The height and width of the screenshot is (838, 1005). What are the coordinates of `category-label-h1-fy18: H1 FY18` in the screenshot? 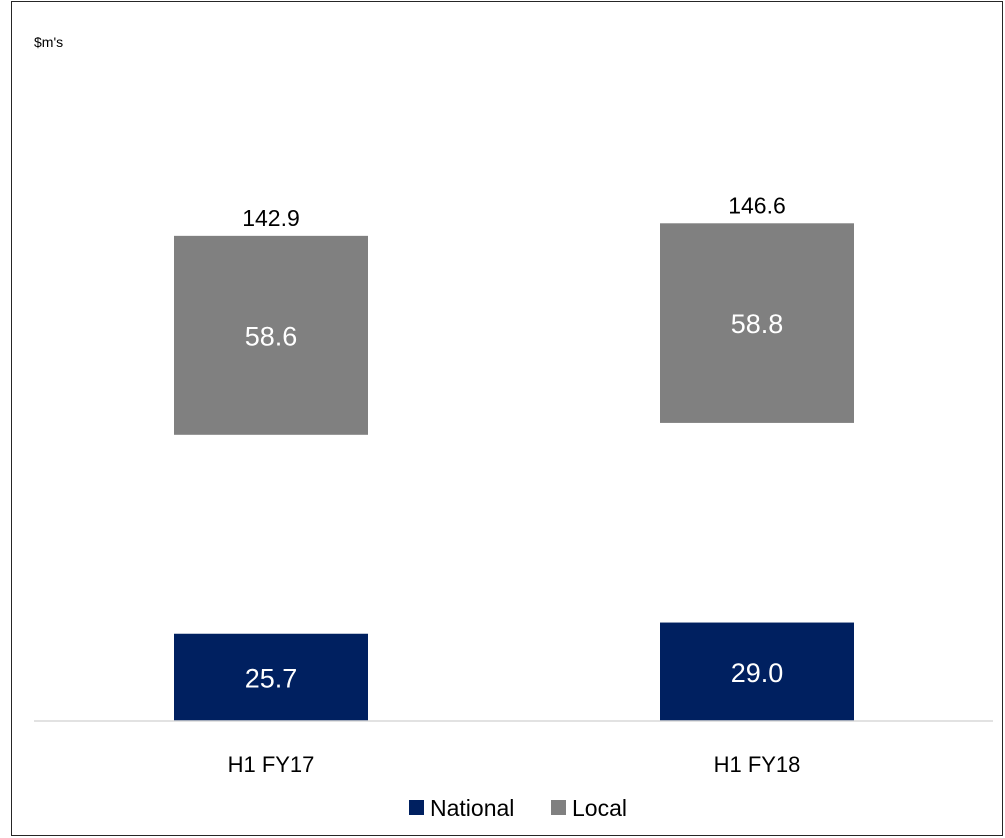 It's located at (757, 764).